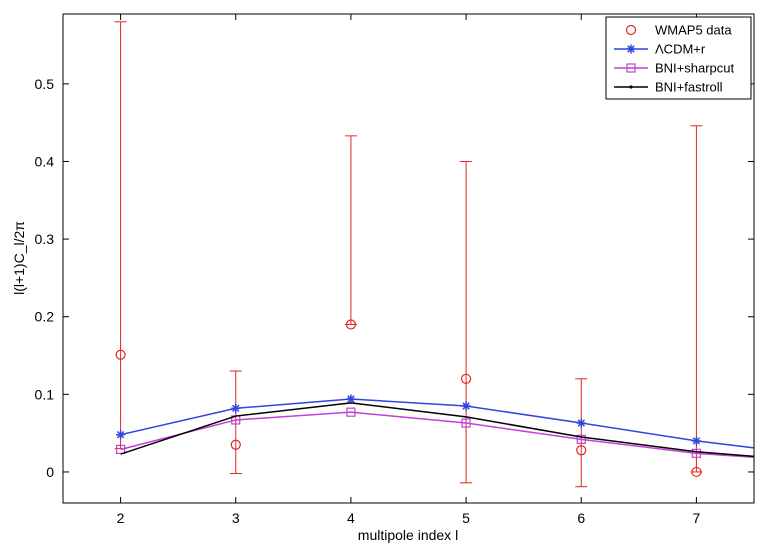 This screenshot has width=763, height=545. I want to click on legend-item: BNI+fastroll, so click(668, 87).